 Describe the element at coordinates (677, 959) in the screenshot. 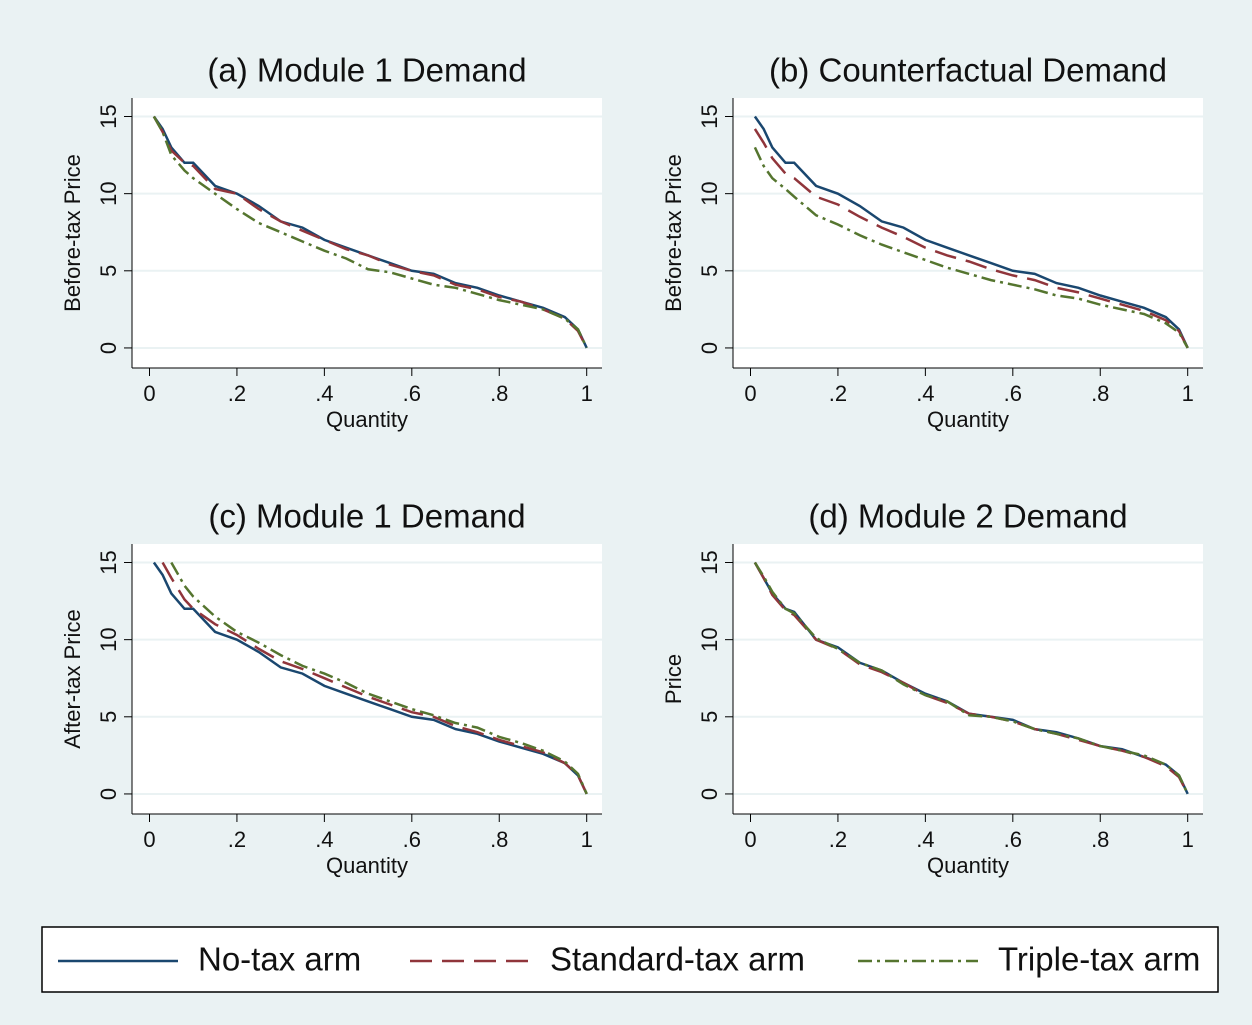

I see `legend-label: Standard-tax arm` at that location.